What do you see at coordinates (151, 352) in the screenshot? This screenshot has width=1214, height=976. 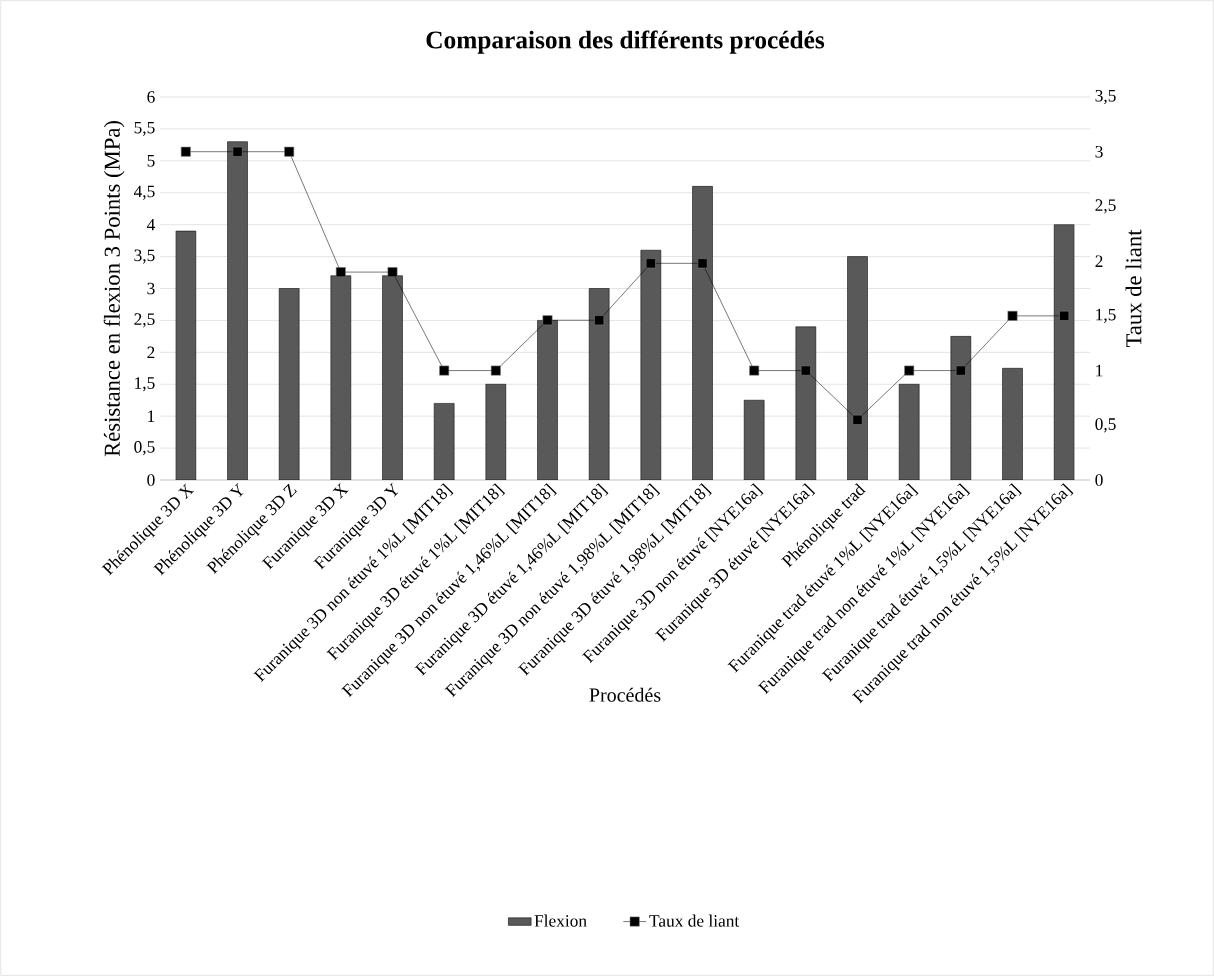 I see `y-tick-label: 2` at bounding box center [151, 352].